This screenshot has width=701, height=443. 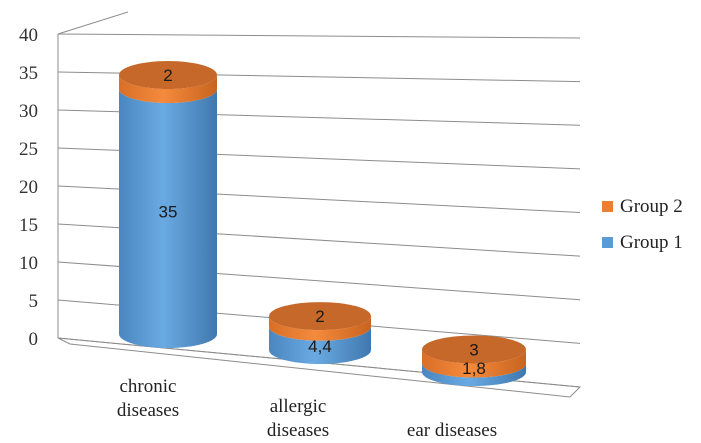 I want to click on side-wall-top-edge, so click(x=93, y=23).